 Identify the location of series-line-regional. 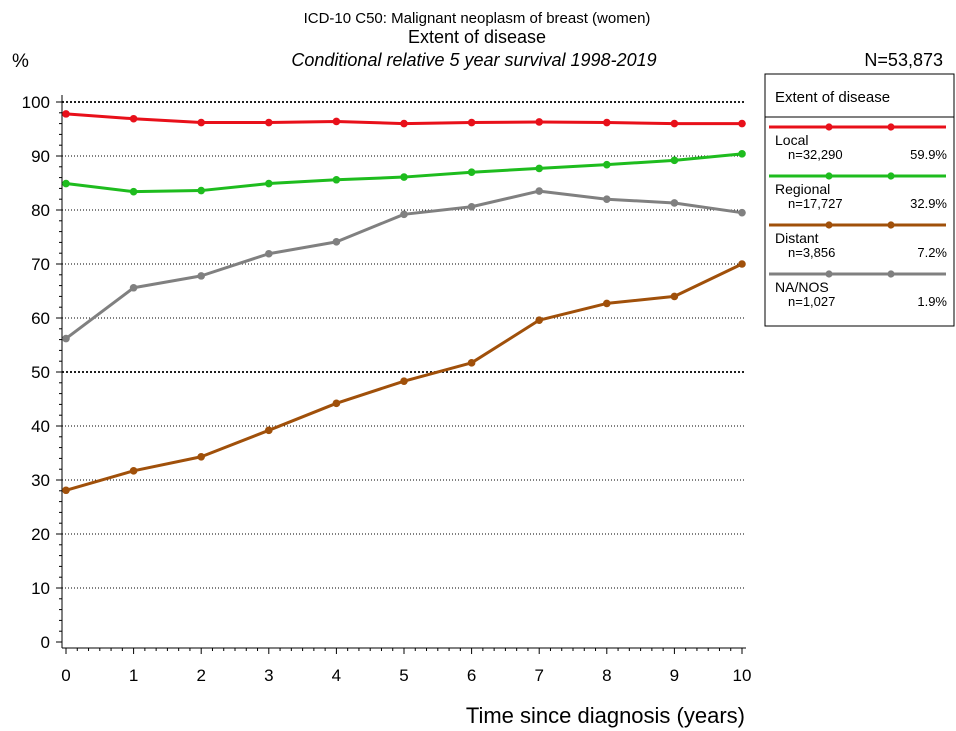
(404, 173).